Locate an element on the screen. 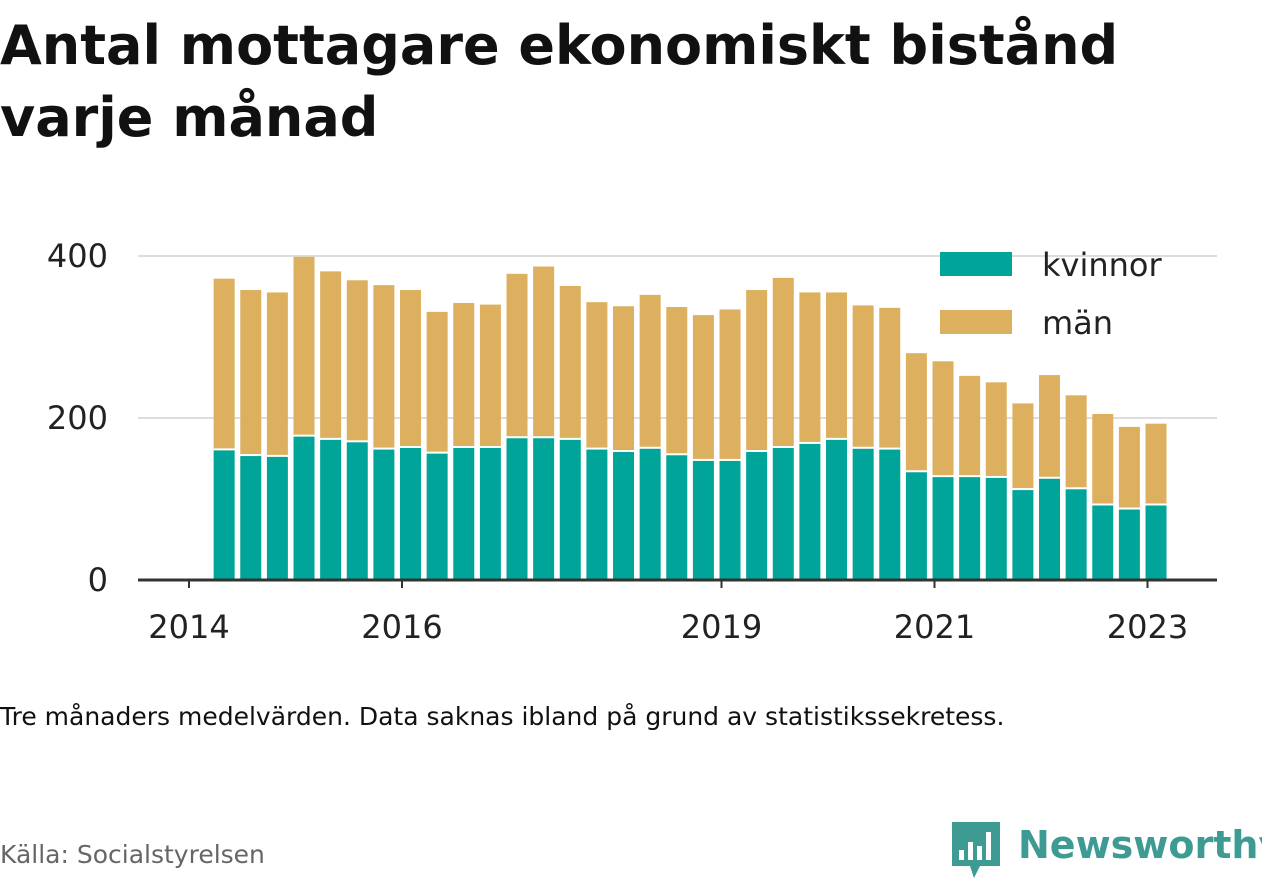  source-credit: Källa: Socialstyrelsen is located at coordinates (132, 854).